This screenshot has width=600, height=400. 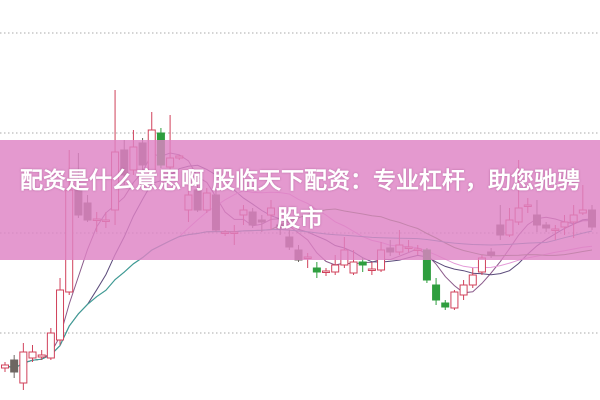 I want to click on banner-title: 配资是什么意思啊 股临天下配资：专业杠杆，助您驰骋股市, so click(x=299, y=200).